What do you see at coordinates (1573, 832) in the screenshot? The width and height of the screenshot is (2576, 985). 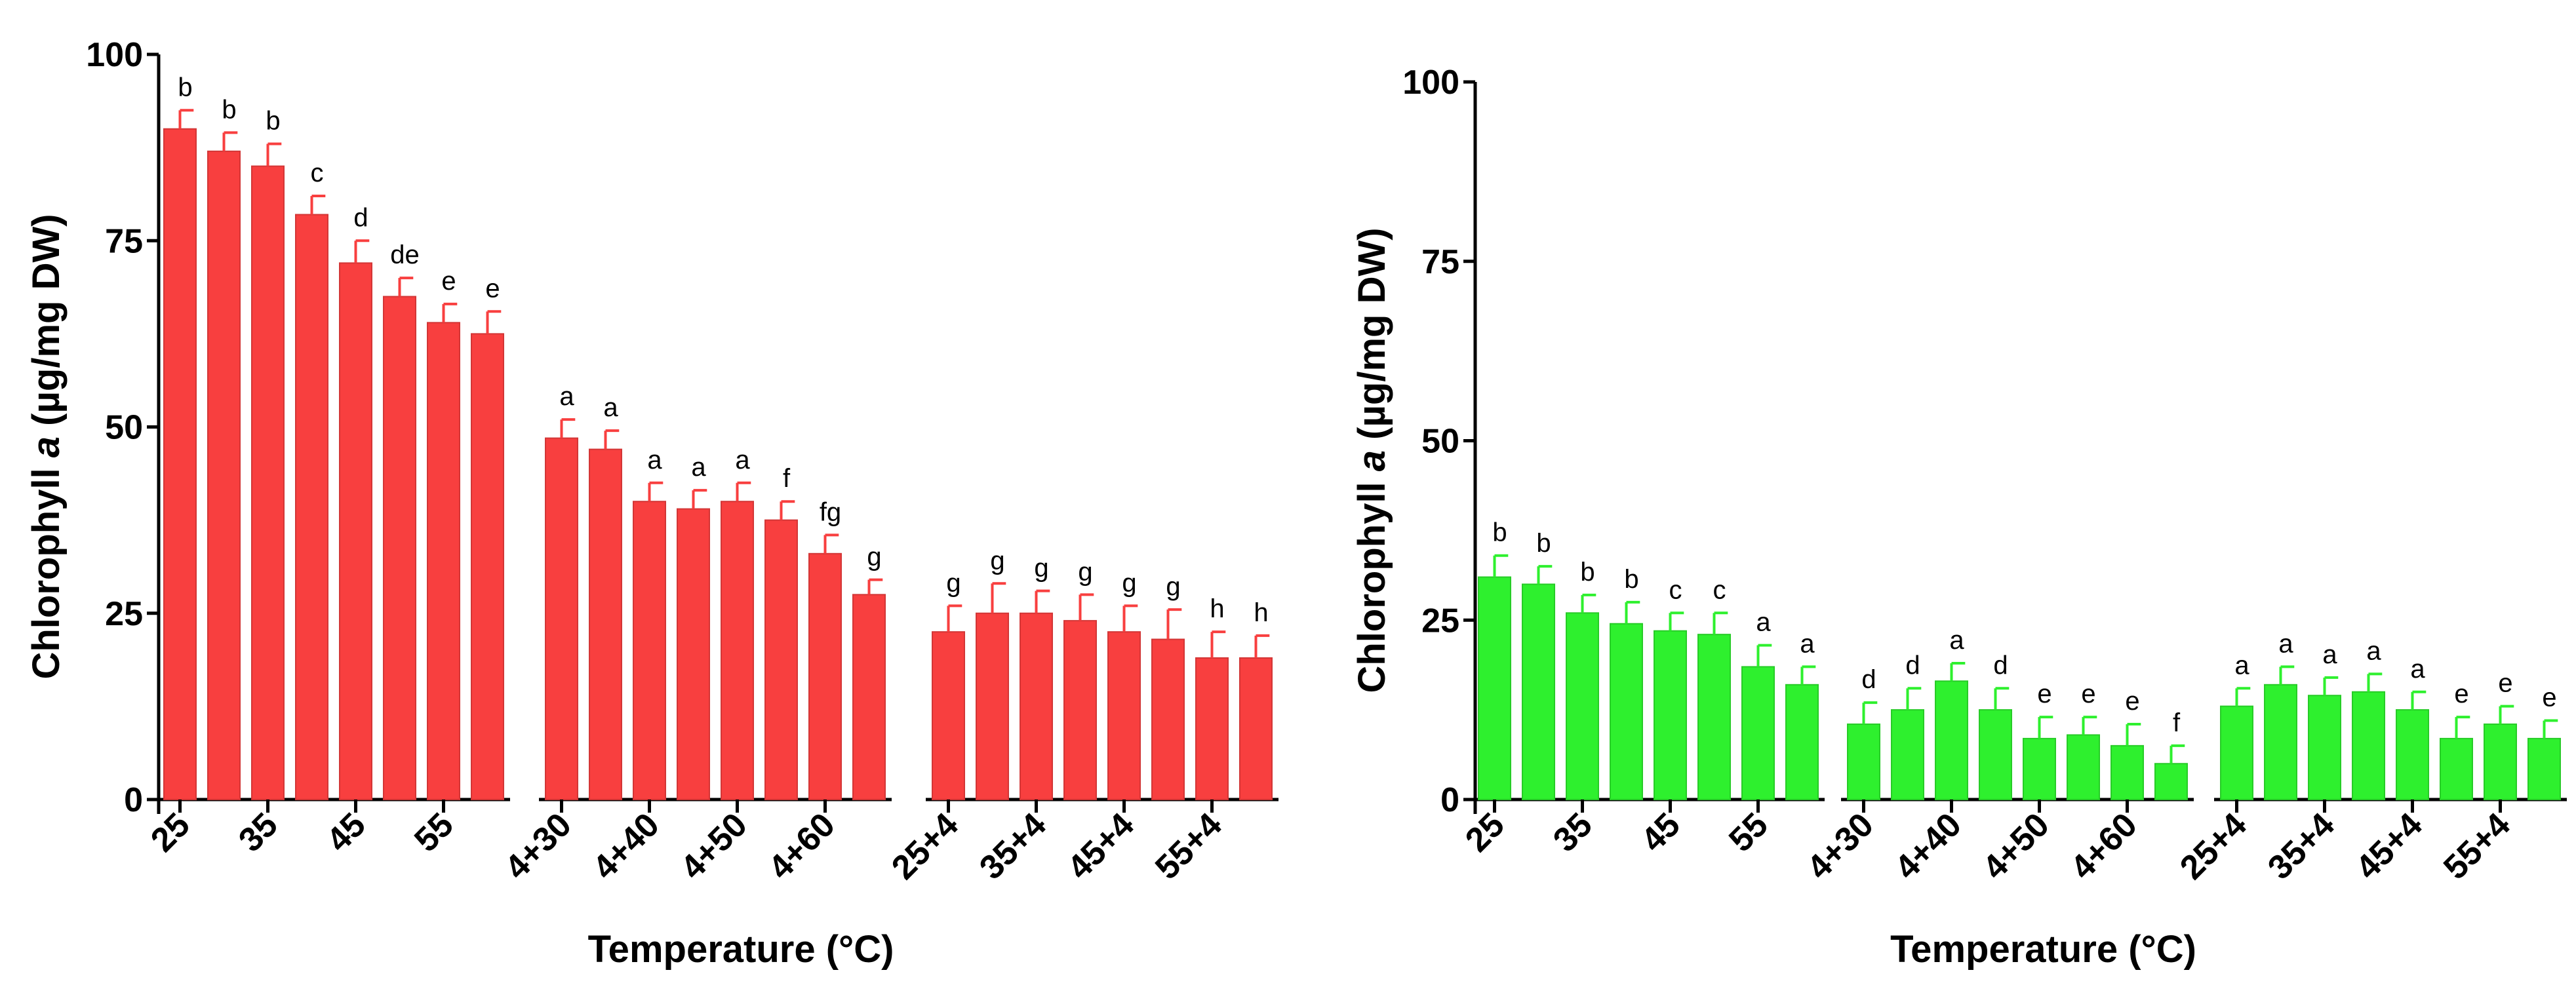 I see `x-tick-label: 35` at bounding box center [1573, 832].